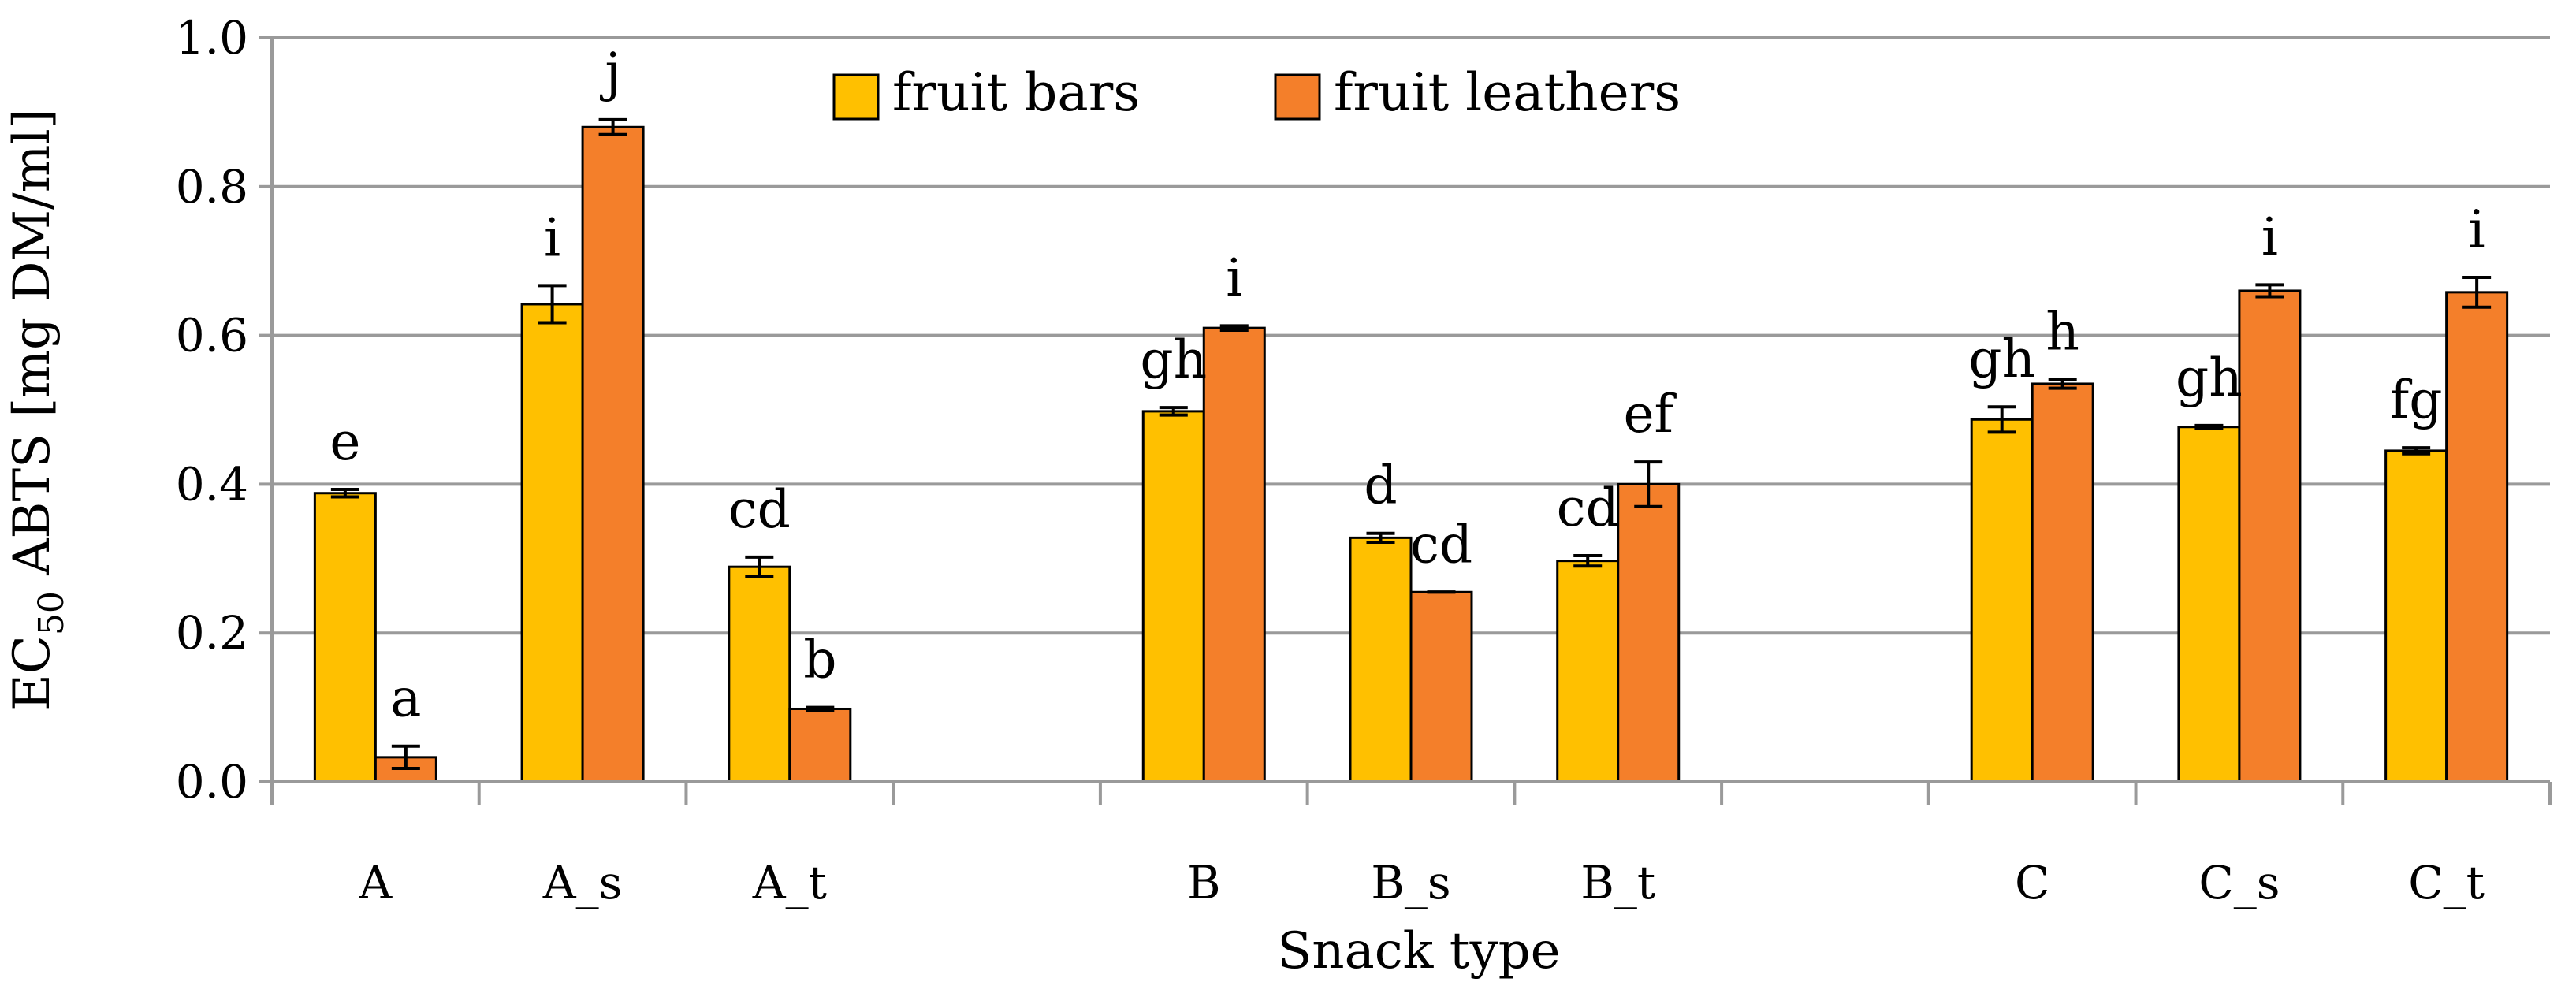 The image size is (2576, 1008). What do you see at coordinates (1419, 951) in the screenshot?
I see `x-axis-title: Snack type` at bounding box center [1419, 951].